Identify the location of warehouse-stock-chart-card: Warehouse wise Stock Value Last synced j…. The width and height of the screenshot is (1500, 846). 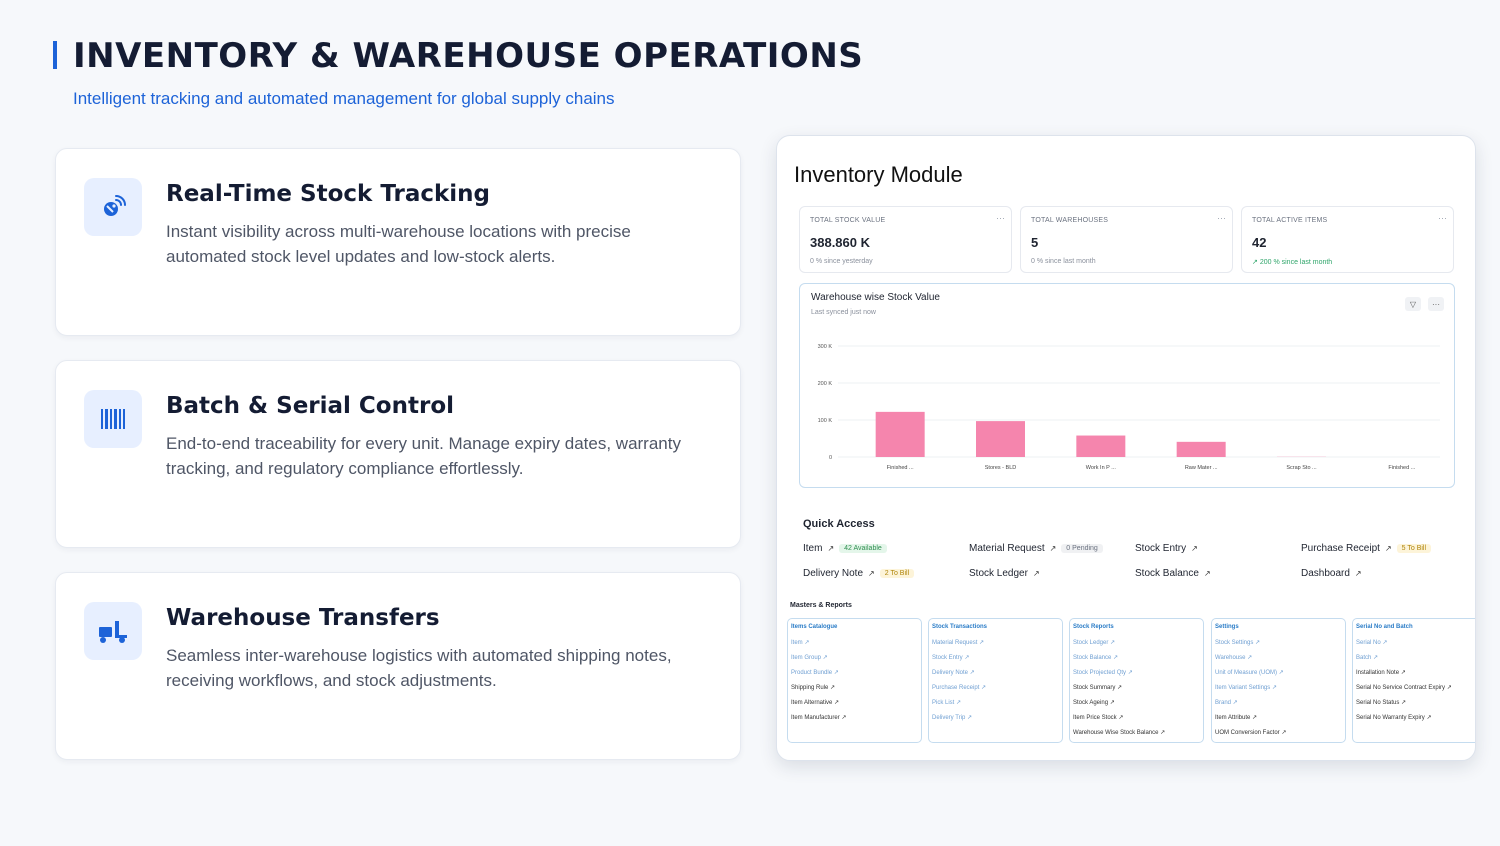
(1127, 385).